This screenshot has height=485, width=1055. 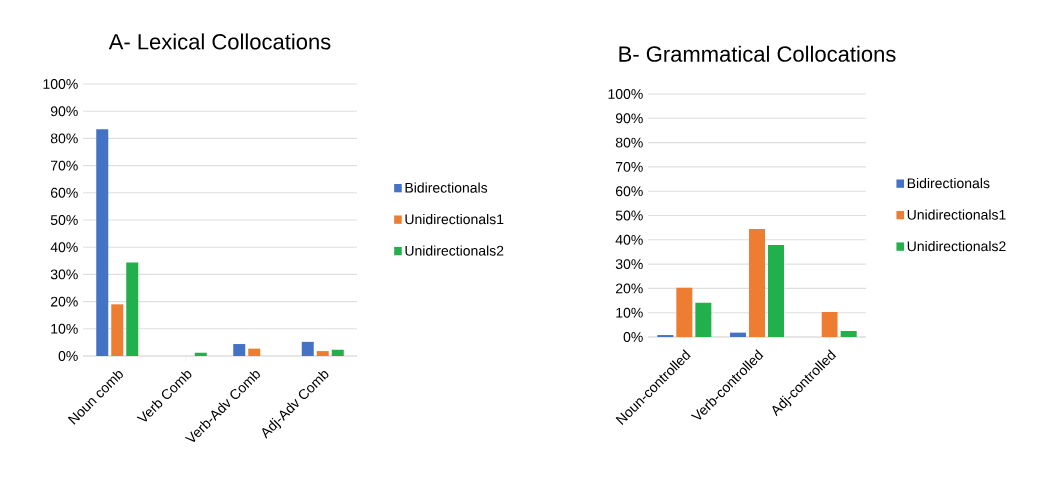 I want to click on chart-title: B- Grammatical Collocations, so click(x=757, y=53).